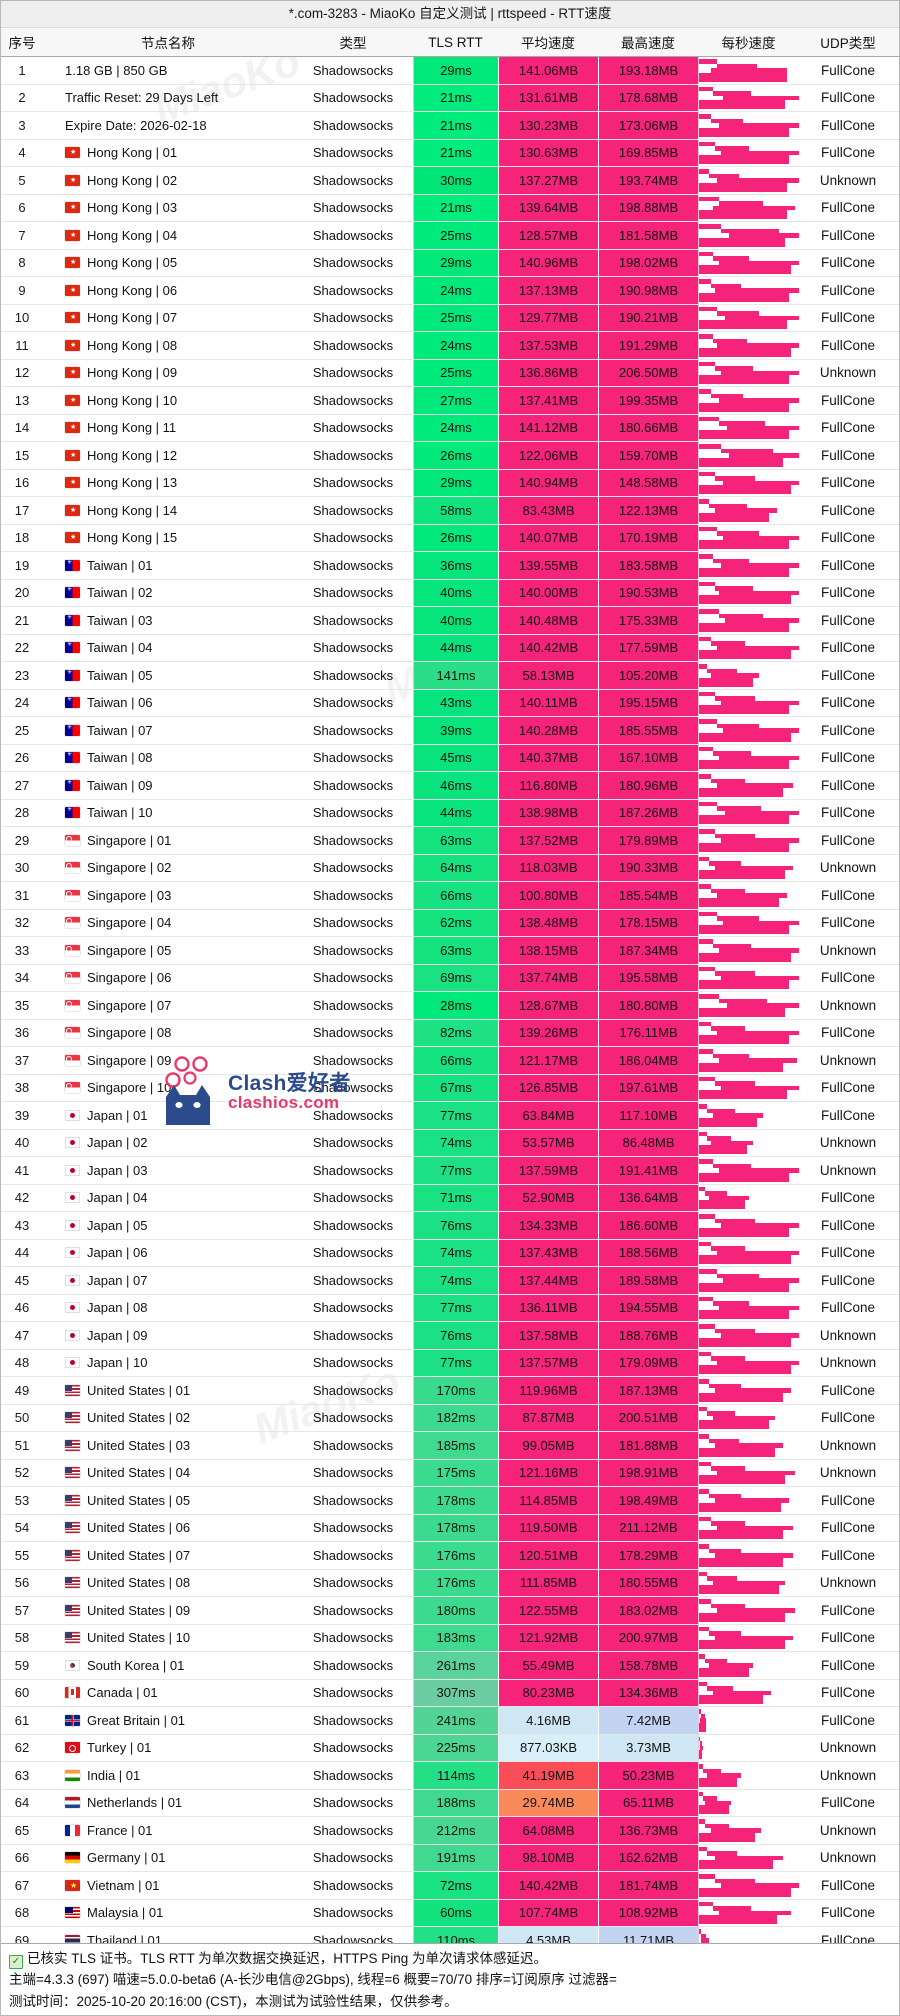 This screenshot has width=900, height=2016. Describe the element at coordinates (168, 1005) in the screenshot. I see `node-name-cell: Singapore | 07` at that location.